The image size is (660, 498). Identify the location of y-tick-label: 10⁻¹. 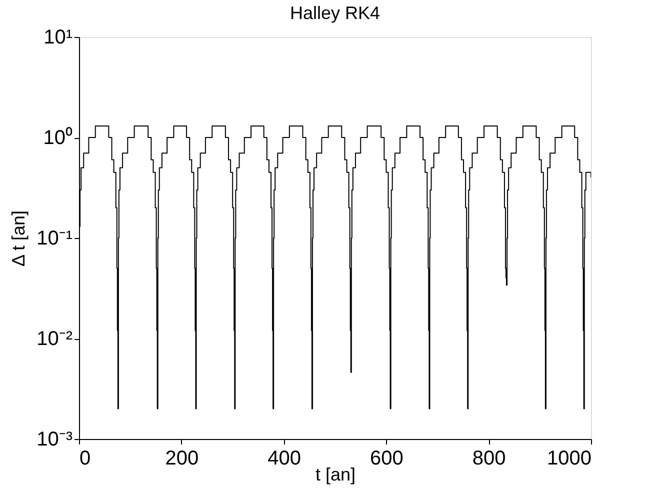
(54, 239).